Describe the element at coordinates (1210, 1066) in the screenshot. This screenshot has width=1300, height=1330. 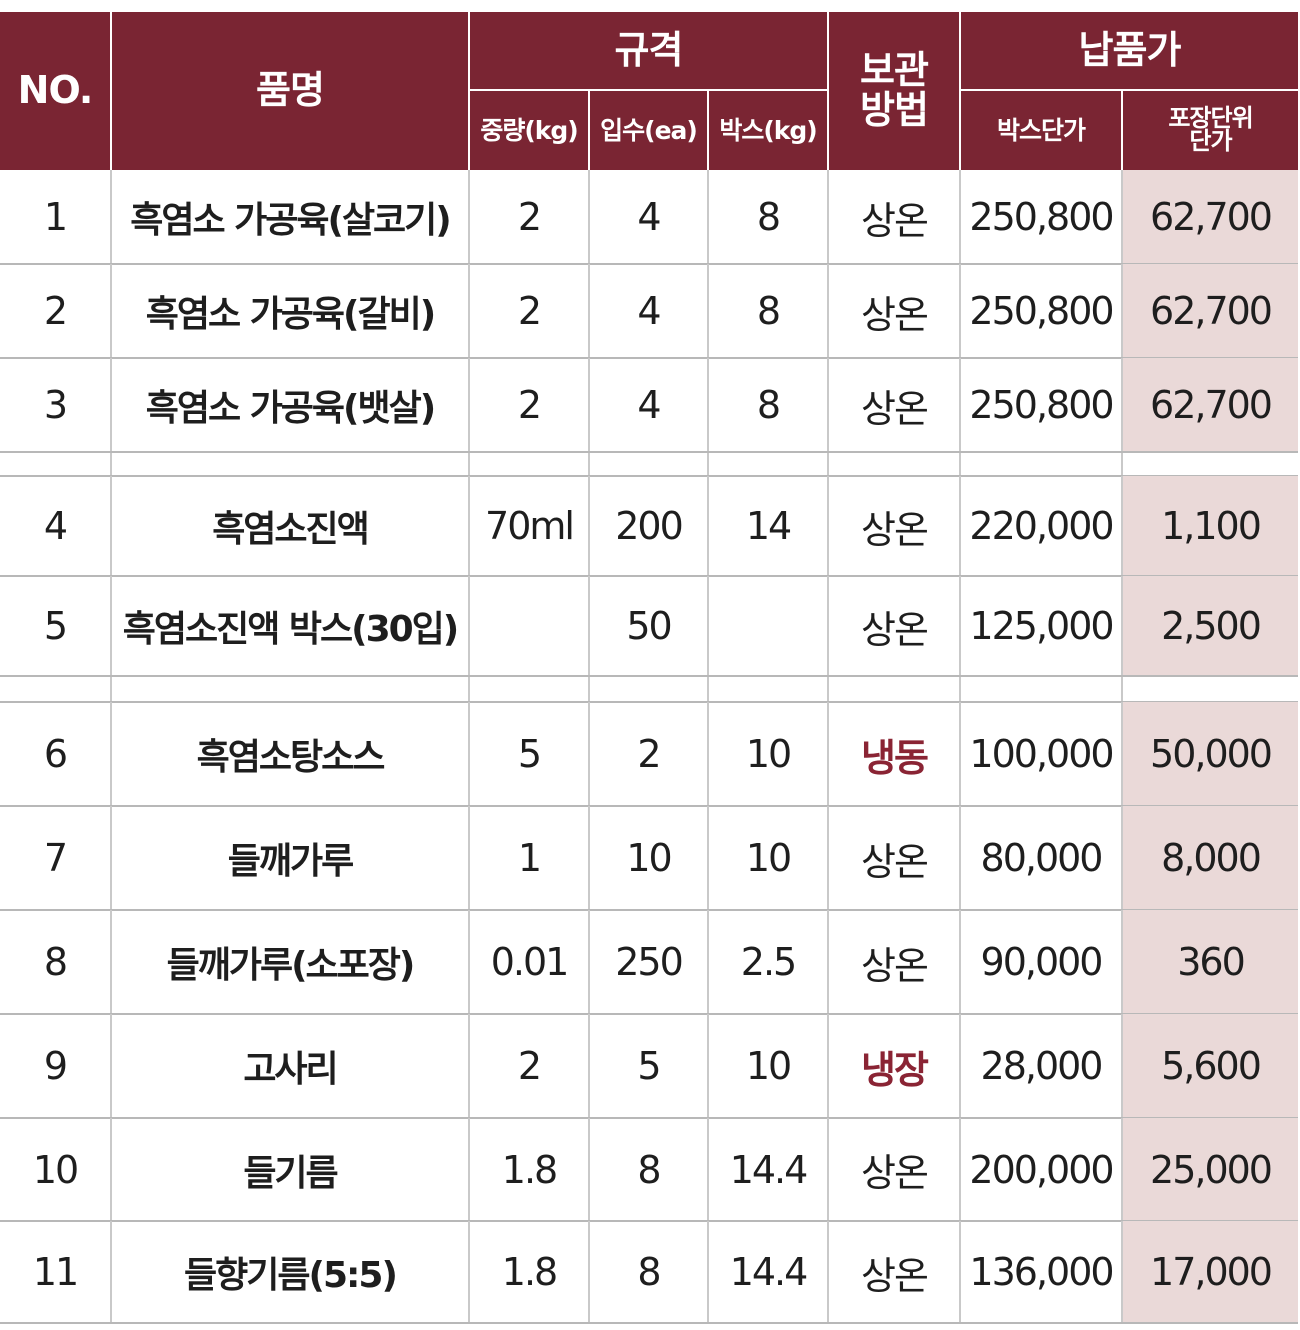
I see `cell-unit-price: 5,600` at that location.